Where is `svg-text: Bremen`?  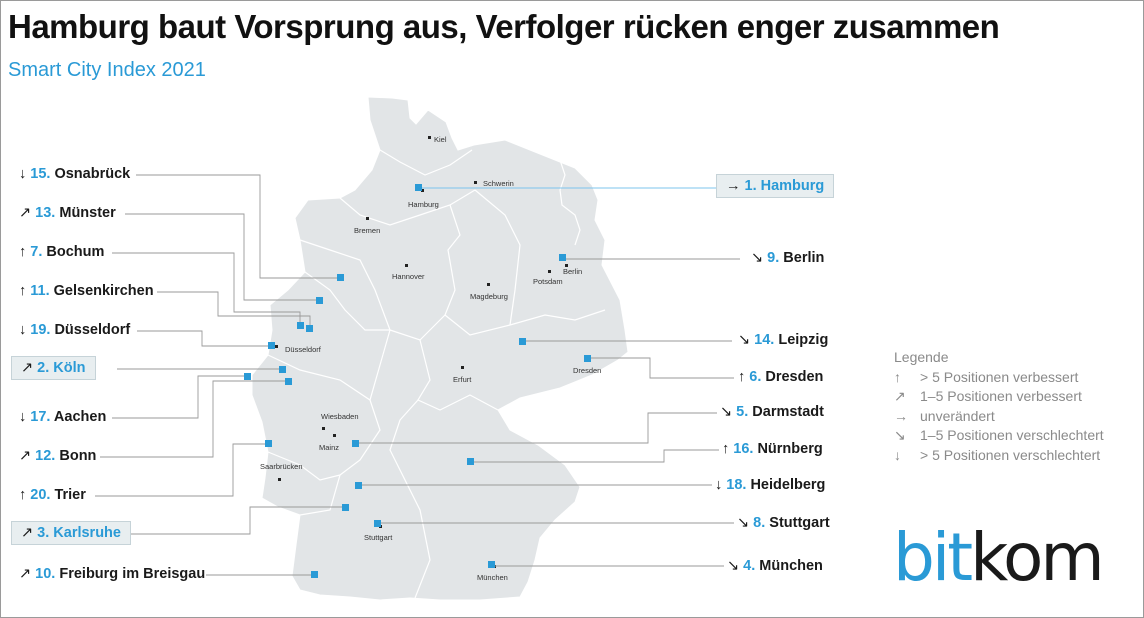
svg-text: Bremen is located at coordinates (367, 230).